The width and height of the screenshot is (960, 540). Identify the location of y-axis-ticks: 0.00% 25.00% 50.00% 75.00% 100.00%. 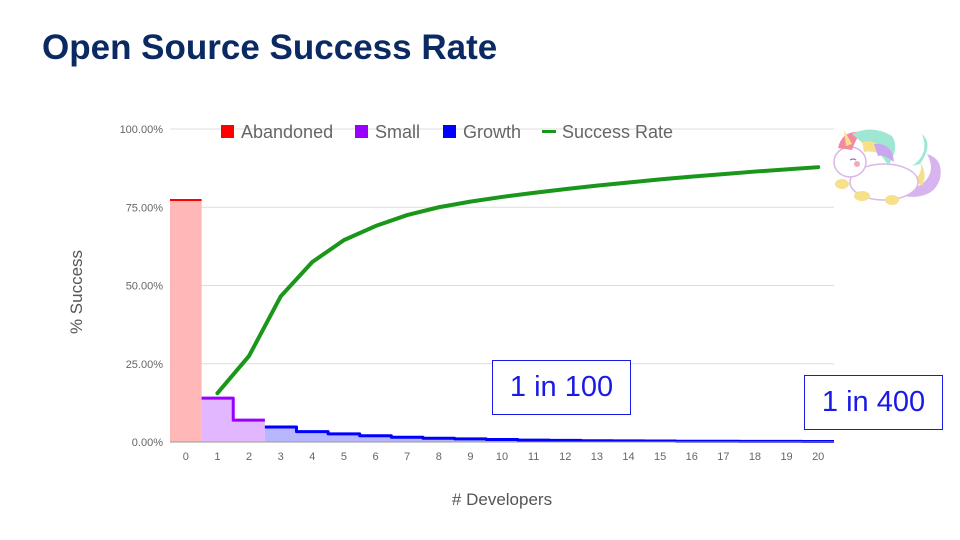
(142, 286).